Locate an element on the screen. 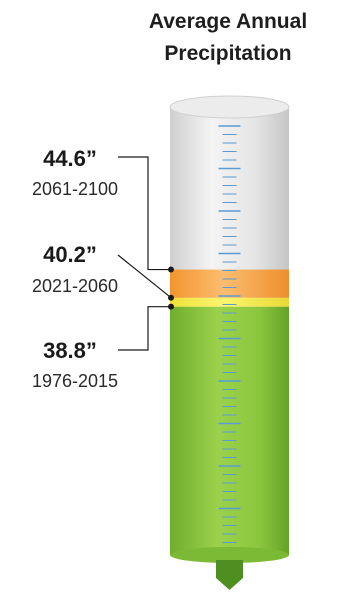 This screenshot has height=593, width=339. gauge-spout is located at coordinates (229, 575).